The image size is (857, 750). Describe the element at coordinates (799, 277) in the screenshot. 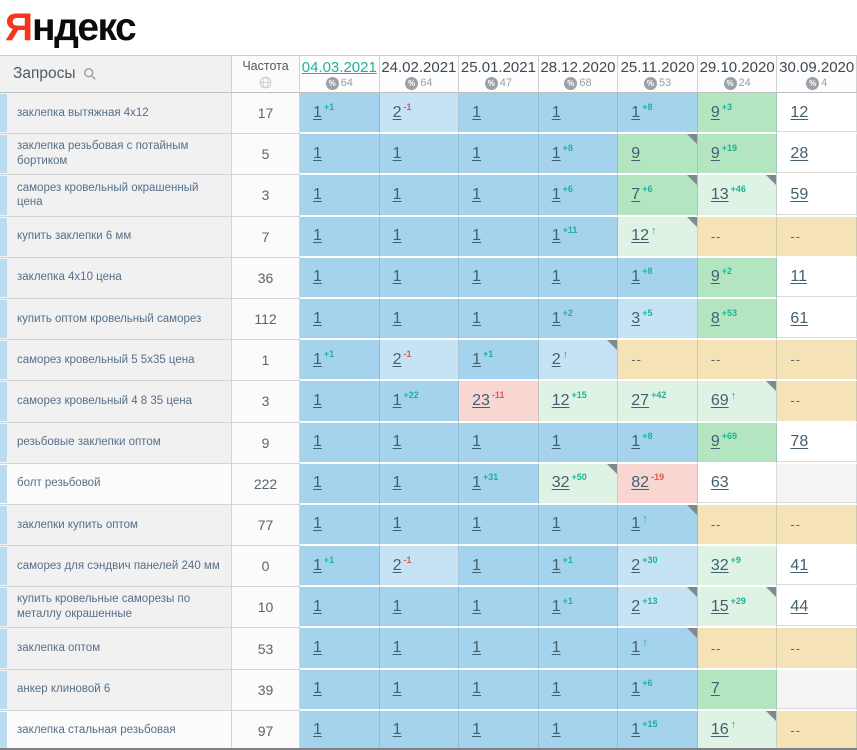

I see `position-link: 11` at that location.